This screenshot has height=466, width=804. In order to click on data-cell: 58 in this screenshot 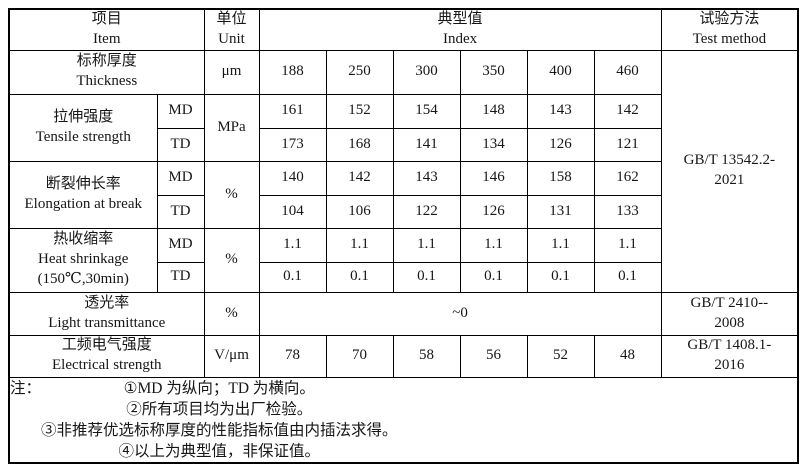, I will do `click(426, 356)`.